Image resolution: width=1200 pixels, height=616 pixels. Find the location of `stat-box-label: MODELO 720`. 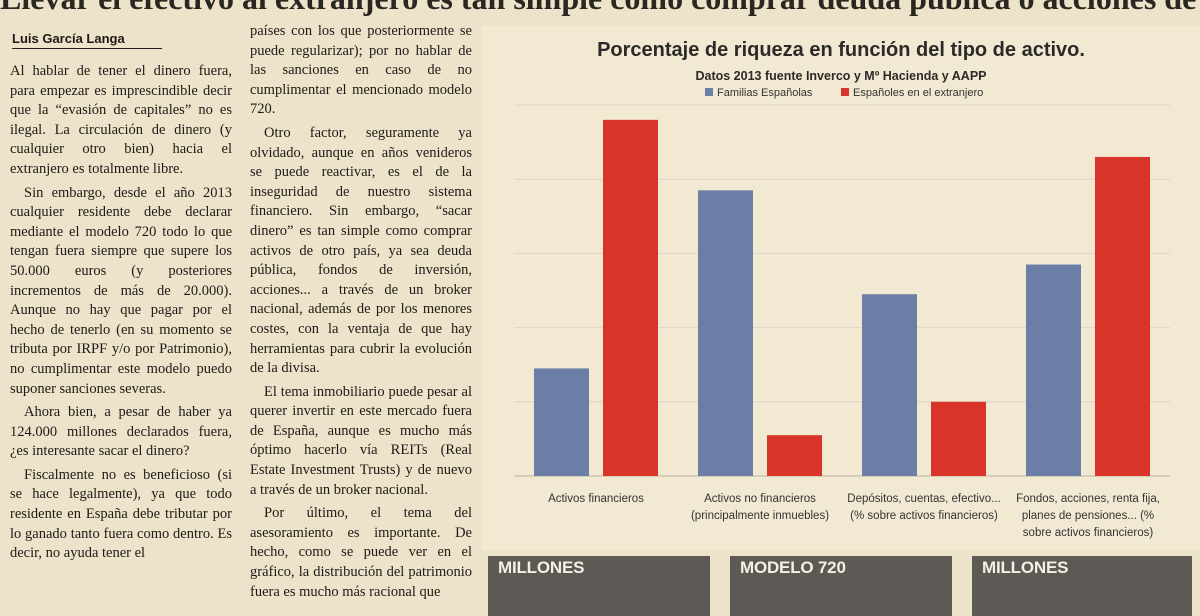

stat-box-label: MODELO 720 is located at coordinates (793, 567).